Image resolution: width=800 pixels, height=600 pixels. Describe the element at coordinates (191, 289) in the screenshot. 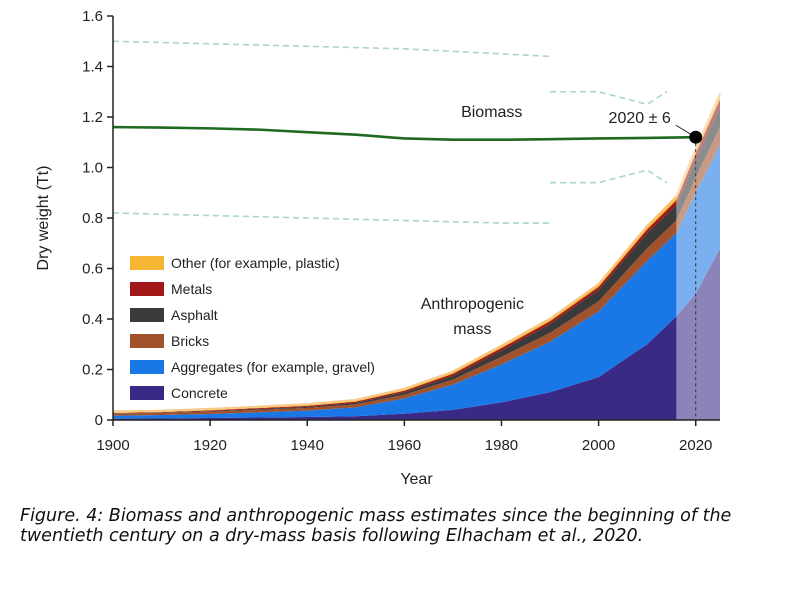

I see `legend-label: Metals` at that location.